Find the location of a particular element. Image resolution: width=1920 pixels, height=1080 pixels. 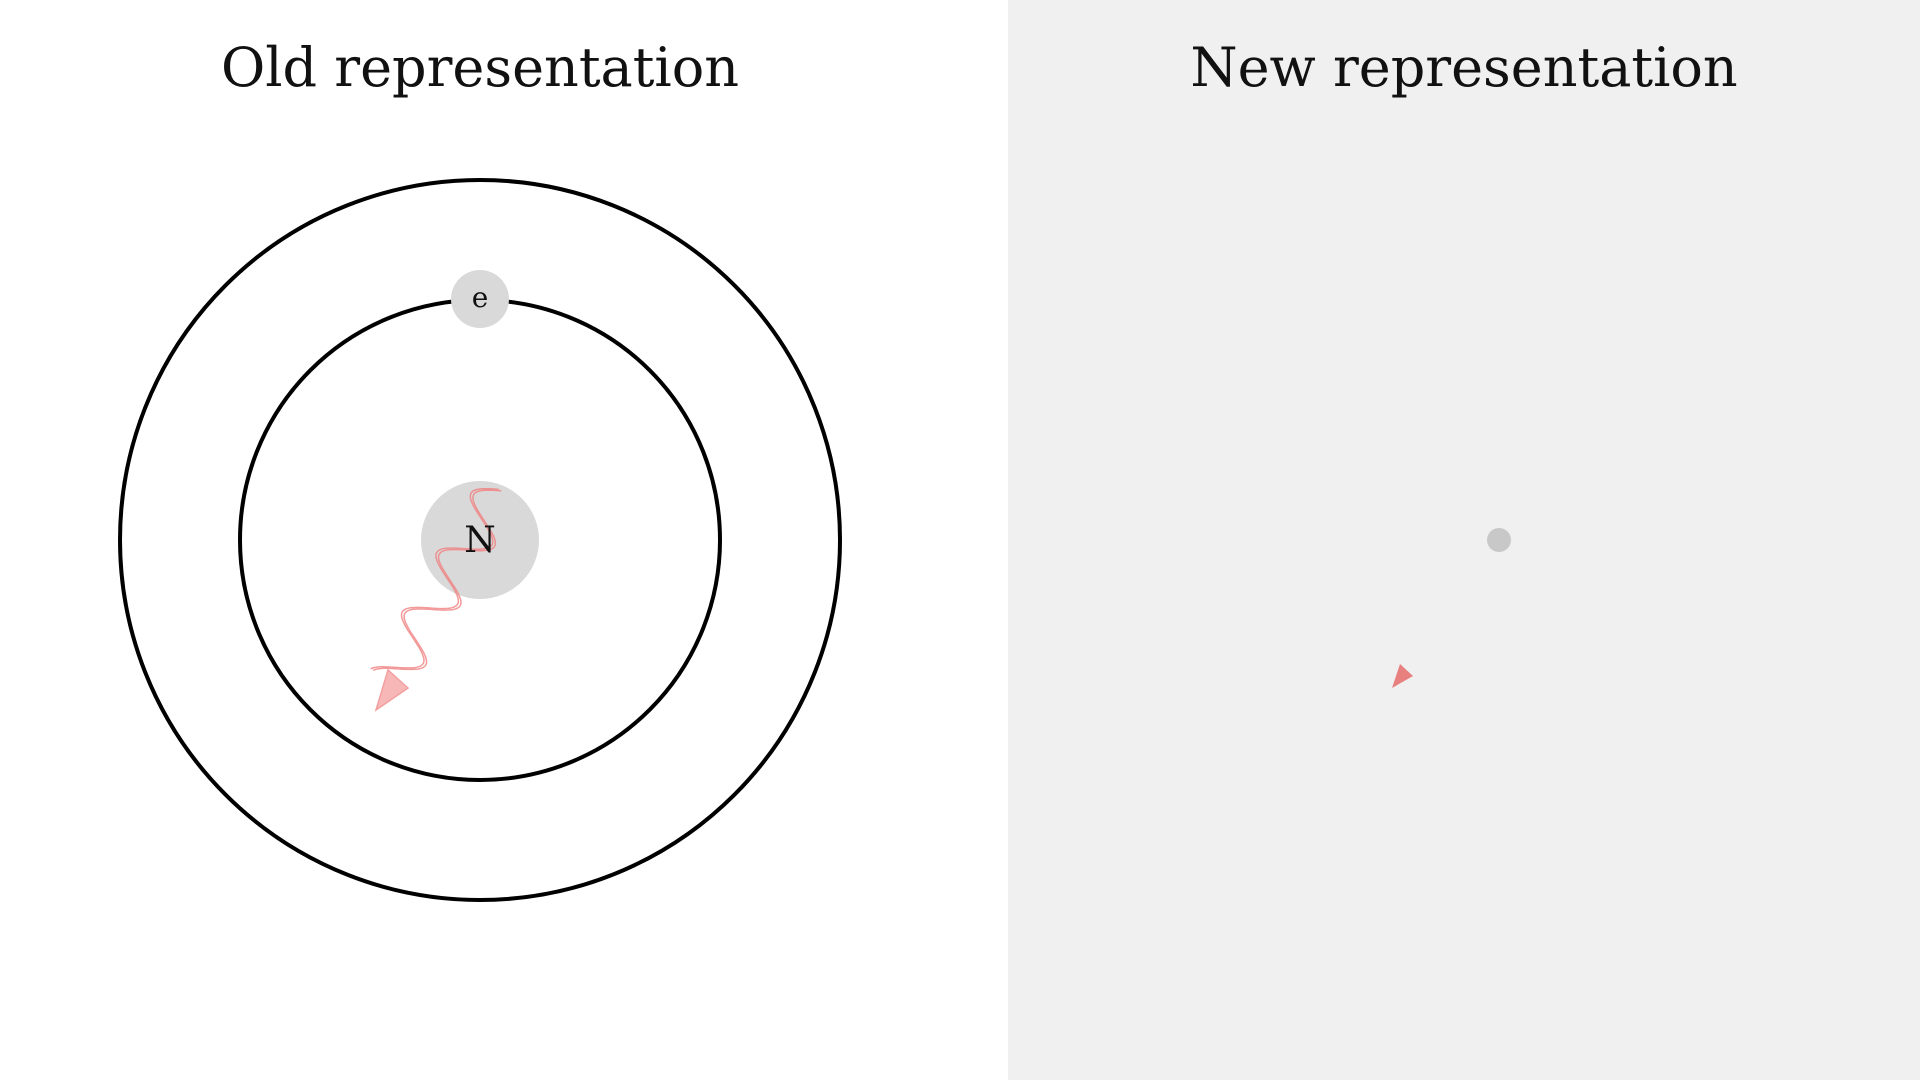

old-panel-title: Old representation is located at coordinates (480, 67).